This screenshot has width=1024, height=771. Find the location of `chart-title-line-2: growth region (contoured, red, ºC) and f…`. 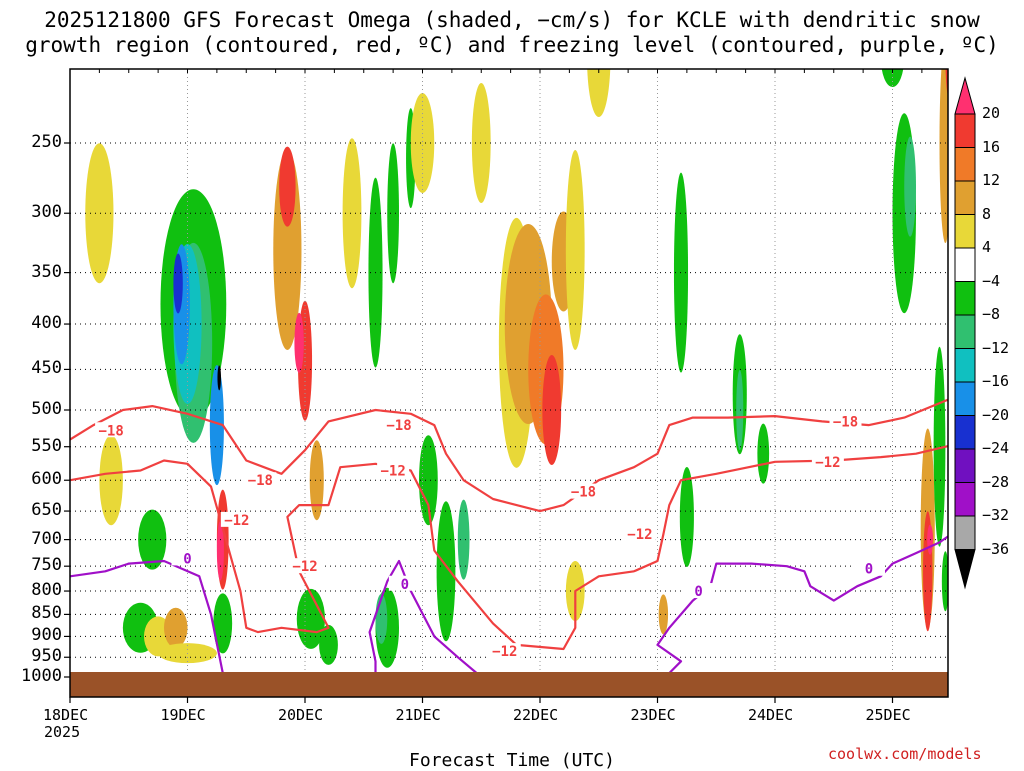

chart-title-line-2: growth region (contoured, red, ºC) and f… is located at coordinates (512, 45).